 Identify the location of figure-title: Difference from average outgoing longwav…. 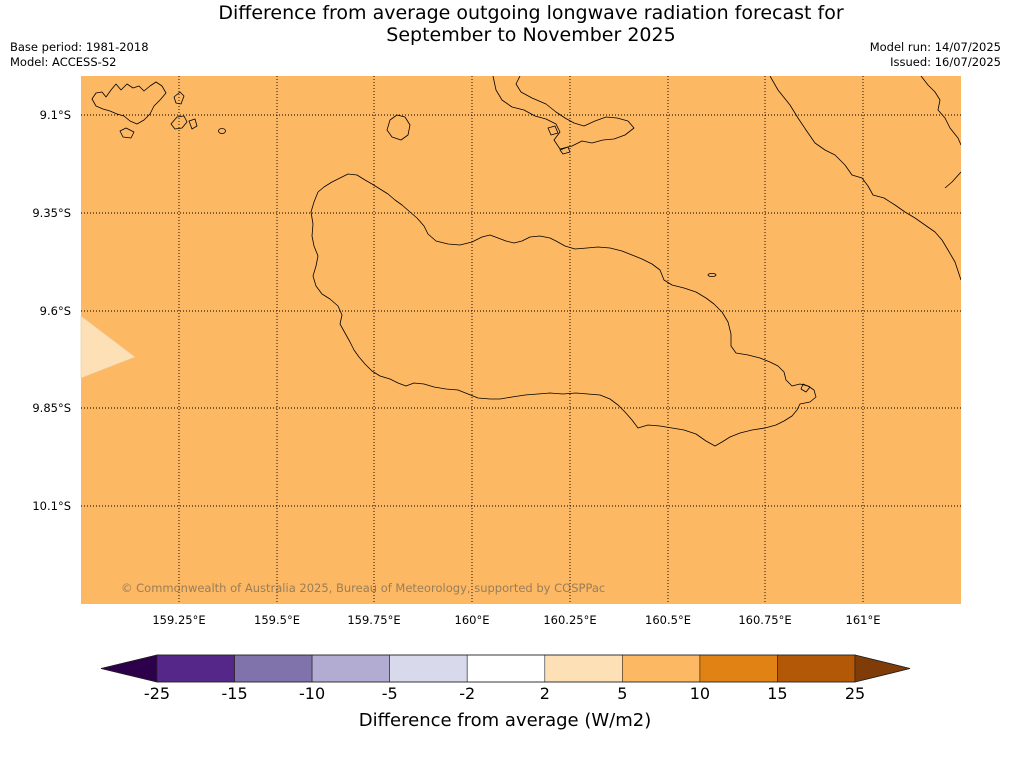
(531, 24).